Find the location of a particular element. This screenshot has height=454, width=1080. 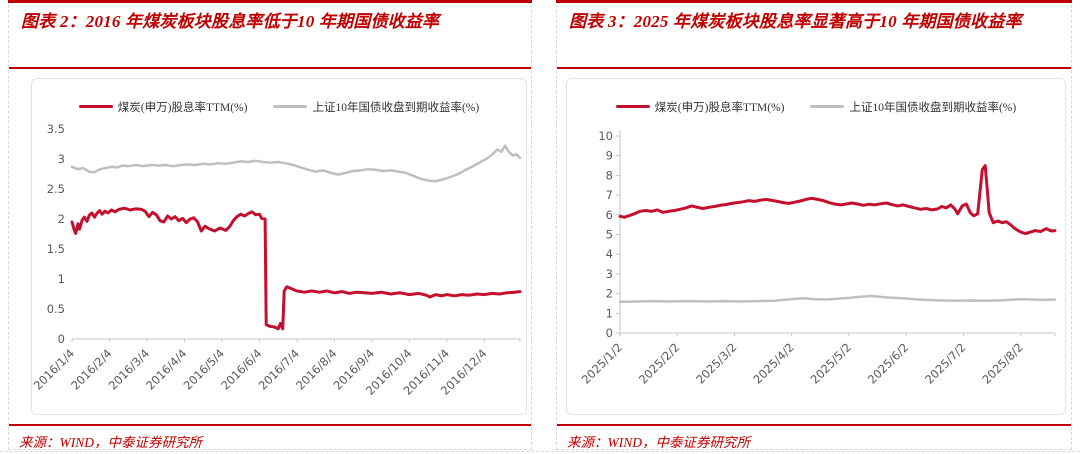

svg-text: 2025/5/2 is located at coordinates (831, 363).